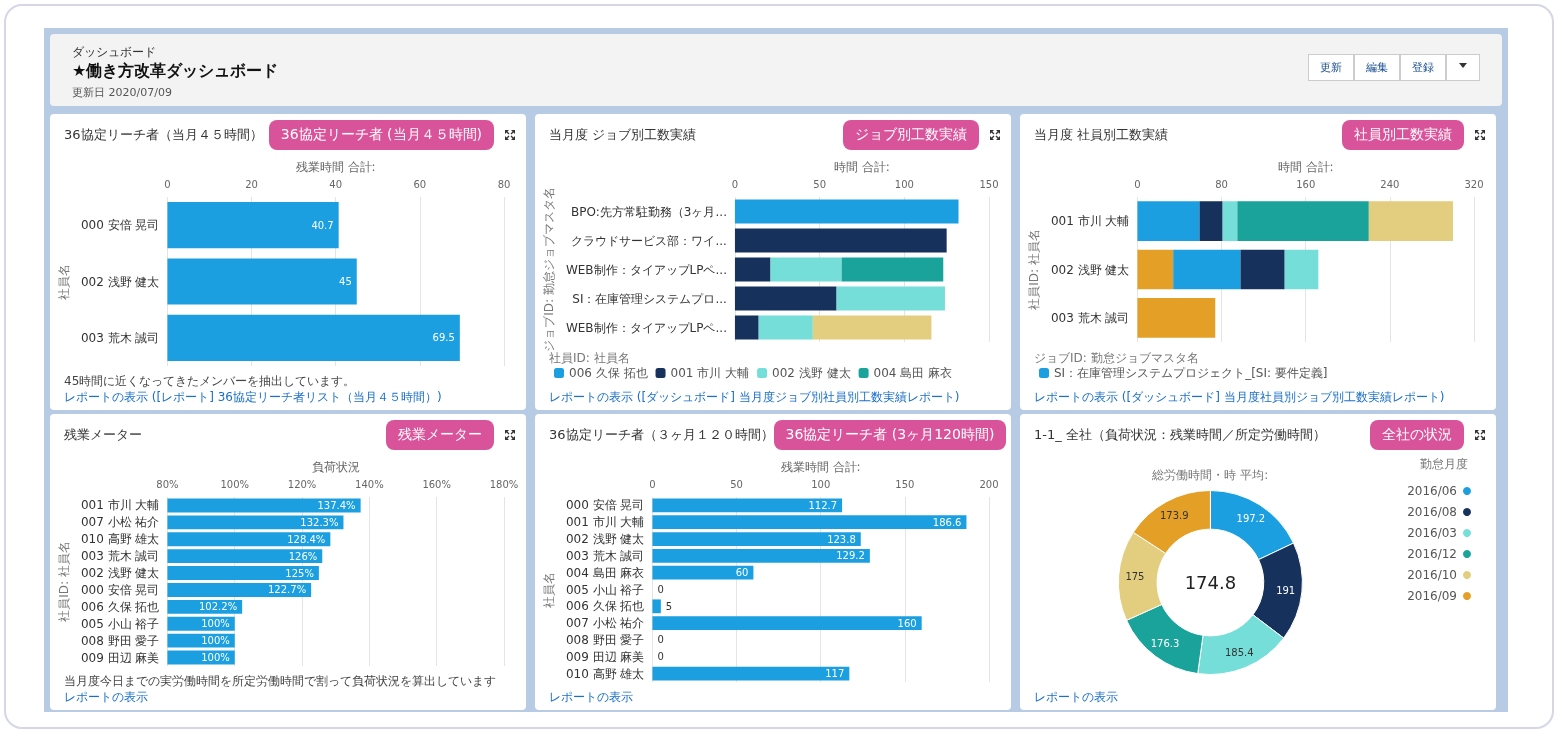  What do you see at coordinates (103, 435) in the screenshot?
I see `chart-title: 残業メーター` at bounding box center [103, 435].